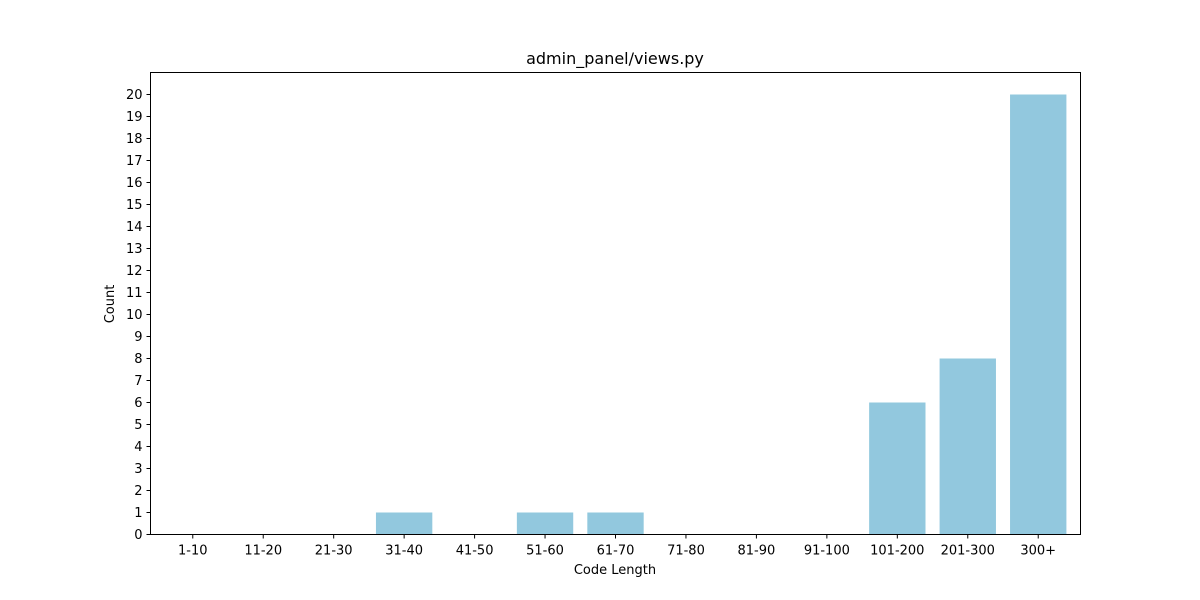 This screenshot has width=1200, height=600. I want to click on y-tick-label: 20, so click(134, 95).